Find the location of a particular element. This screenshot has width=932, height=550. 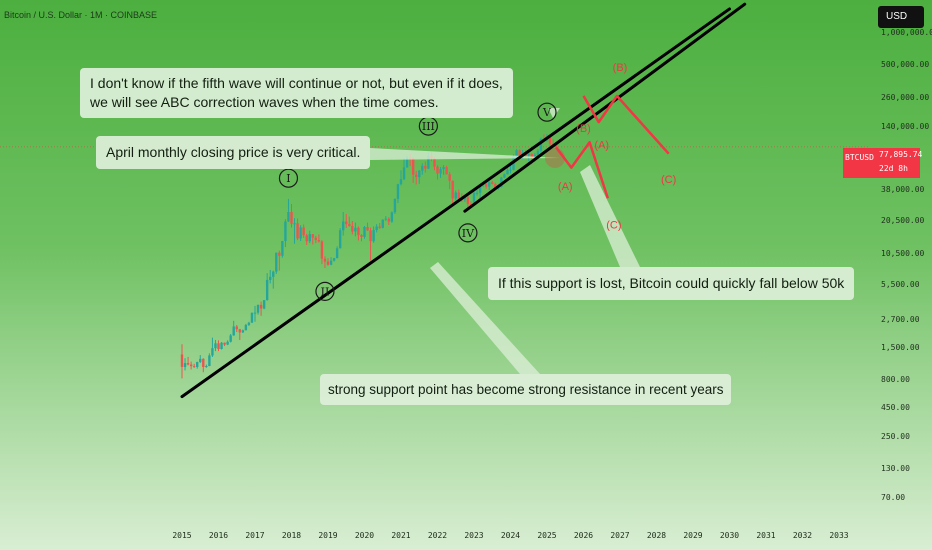

y-tick-label: 260,000.00 is located at coordinates (905, 97).